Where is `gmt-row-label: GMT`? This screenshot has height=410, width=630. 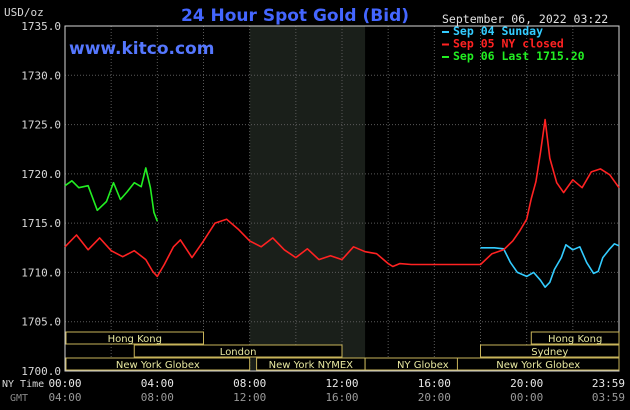 gmt-row-label: GMT is located at coordinates (19, 398).